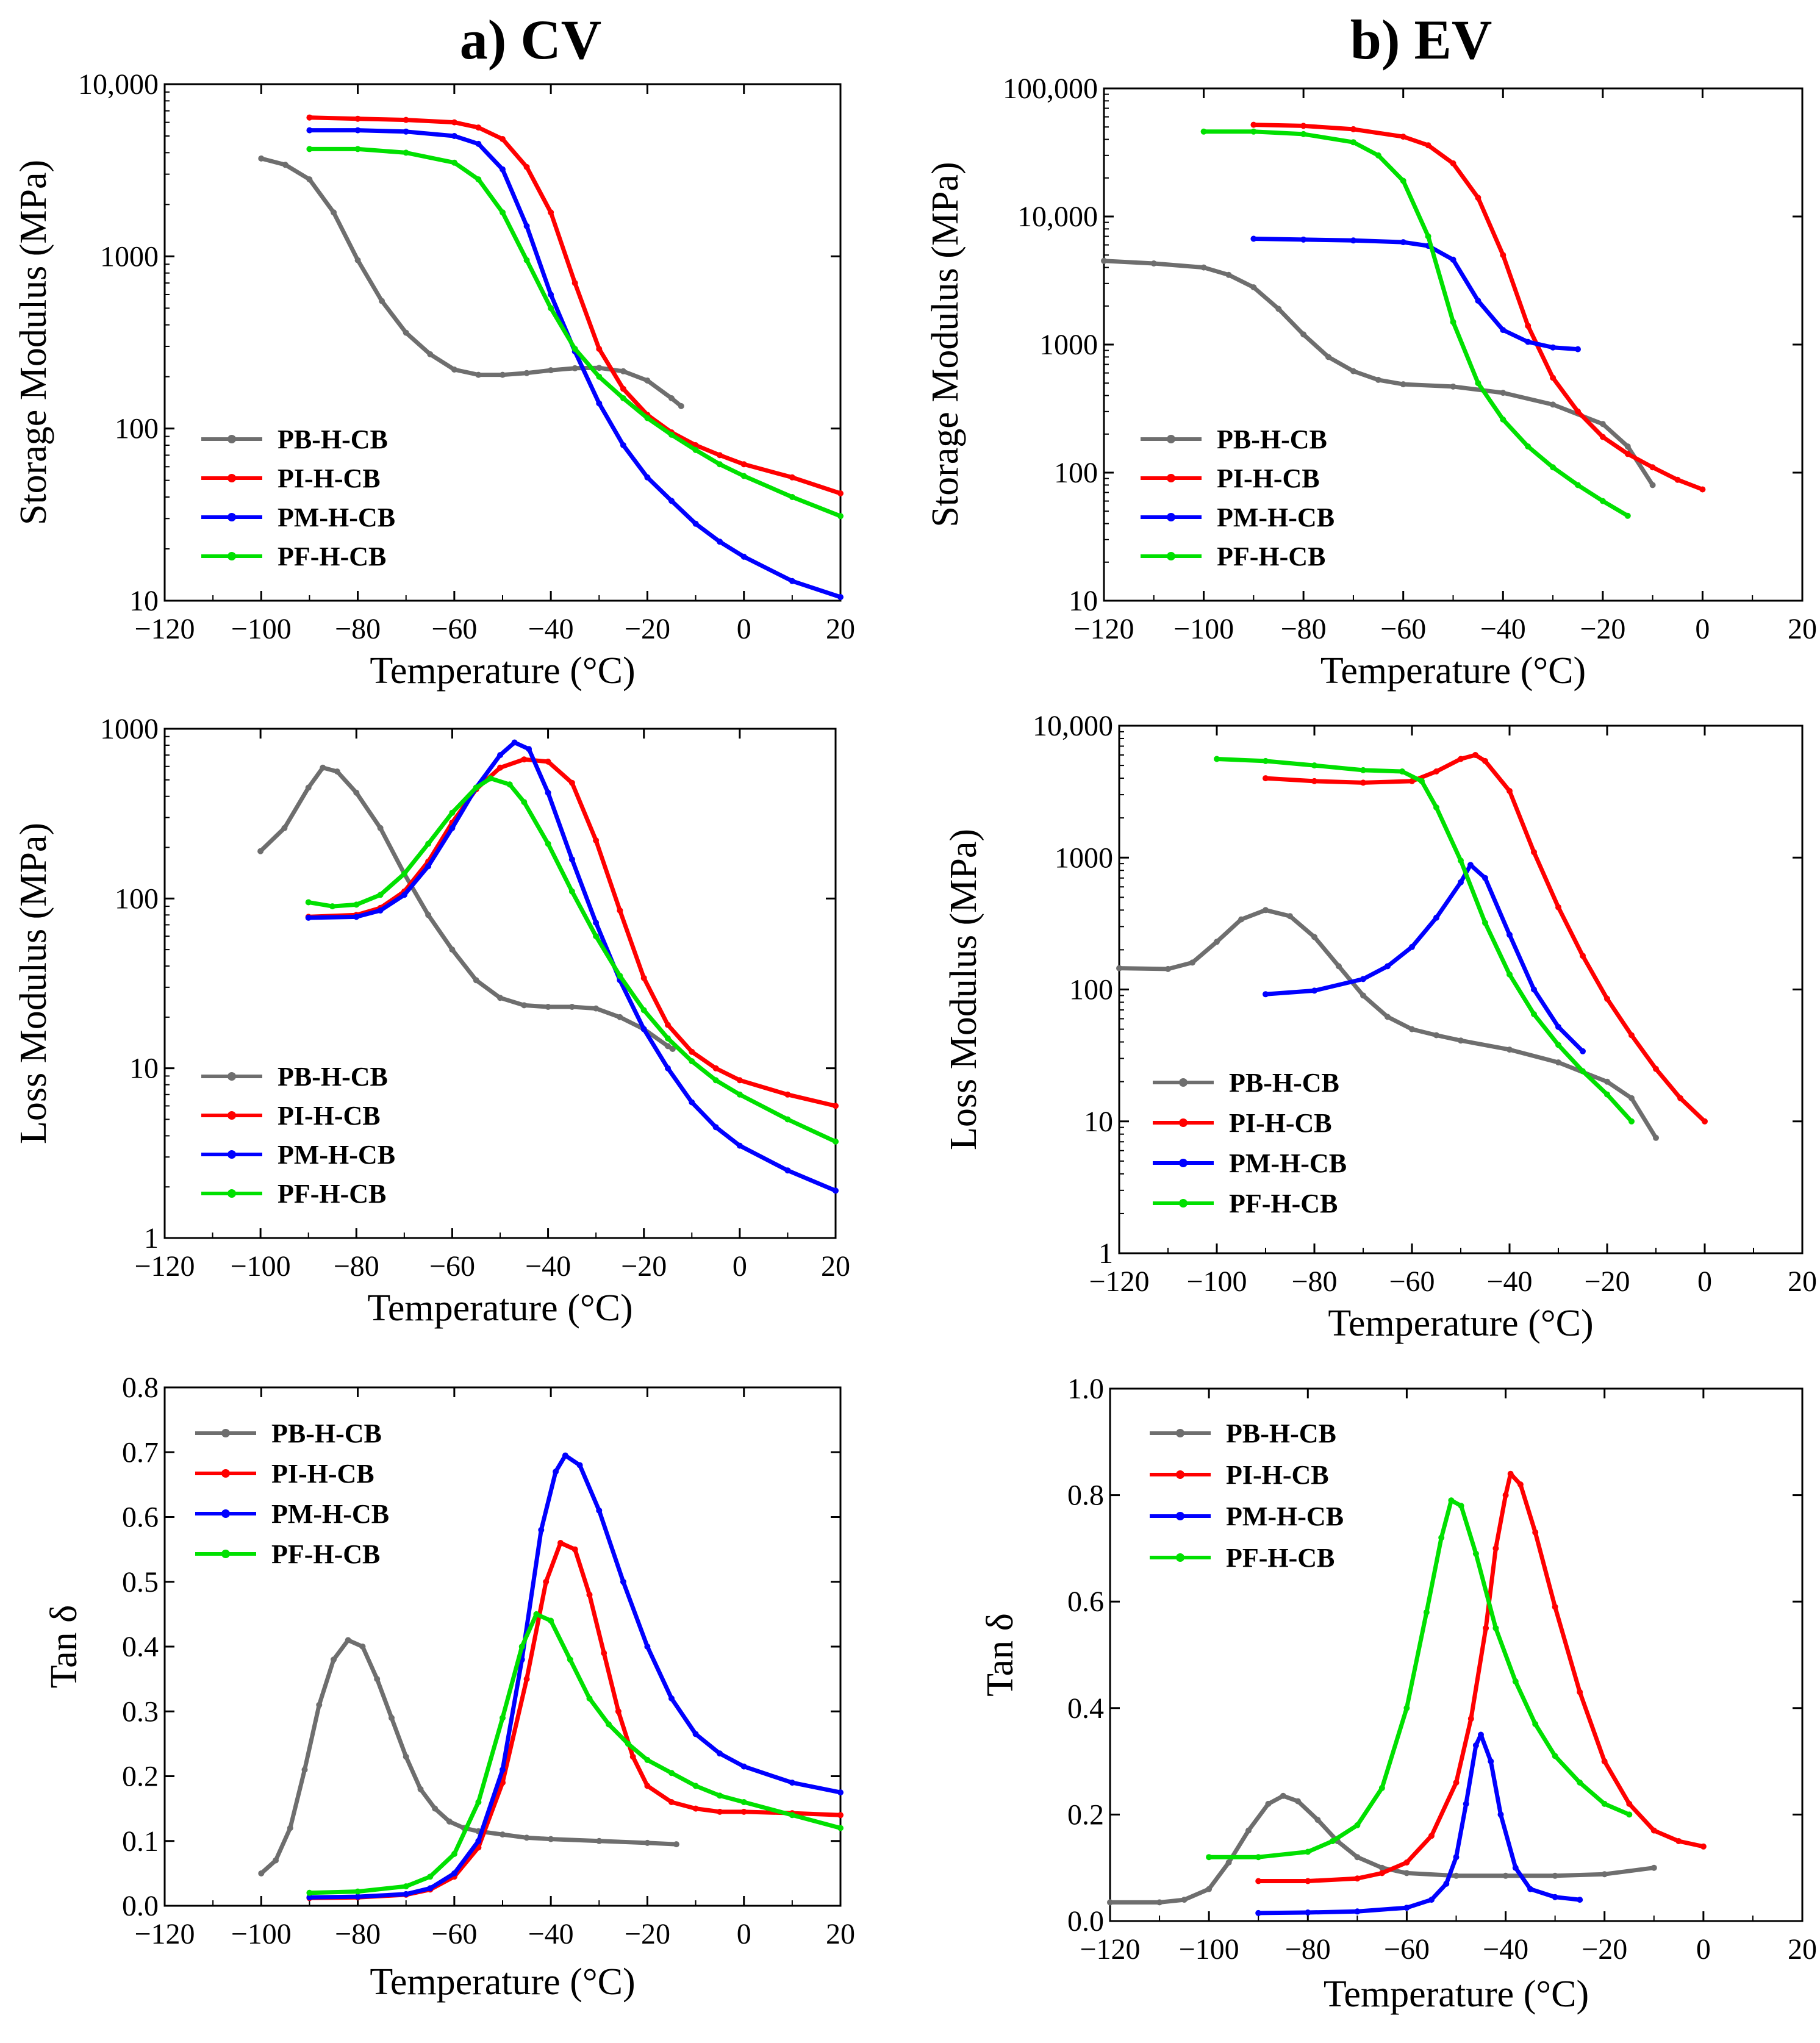 This screenshot has height=2043, width=1820. What do you see at coordinates (1284, 1083) in the screenshot?
I see `legend-label: PB-H-CB` at bounding box center [1284, 1083].